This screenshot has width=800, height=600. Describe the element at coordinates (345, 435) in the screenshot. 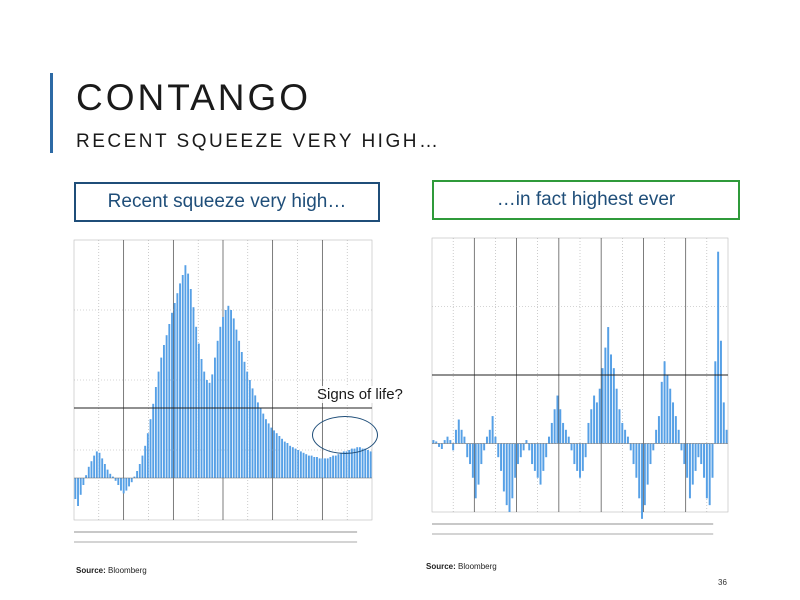

I see `signs-of-life-ellipse` at that location.